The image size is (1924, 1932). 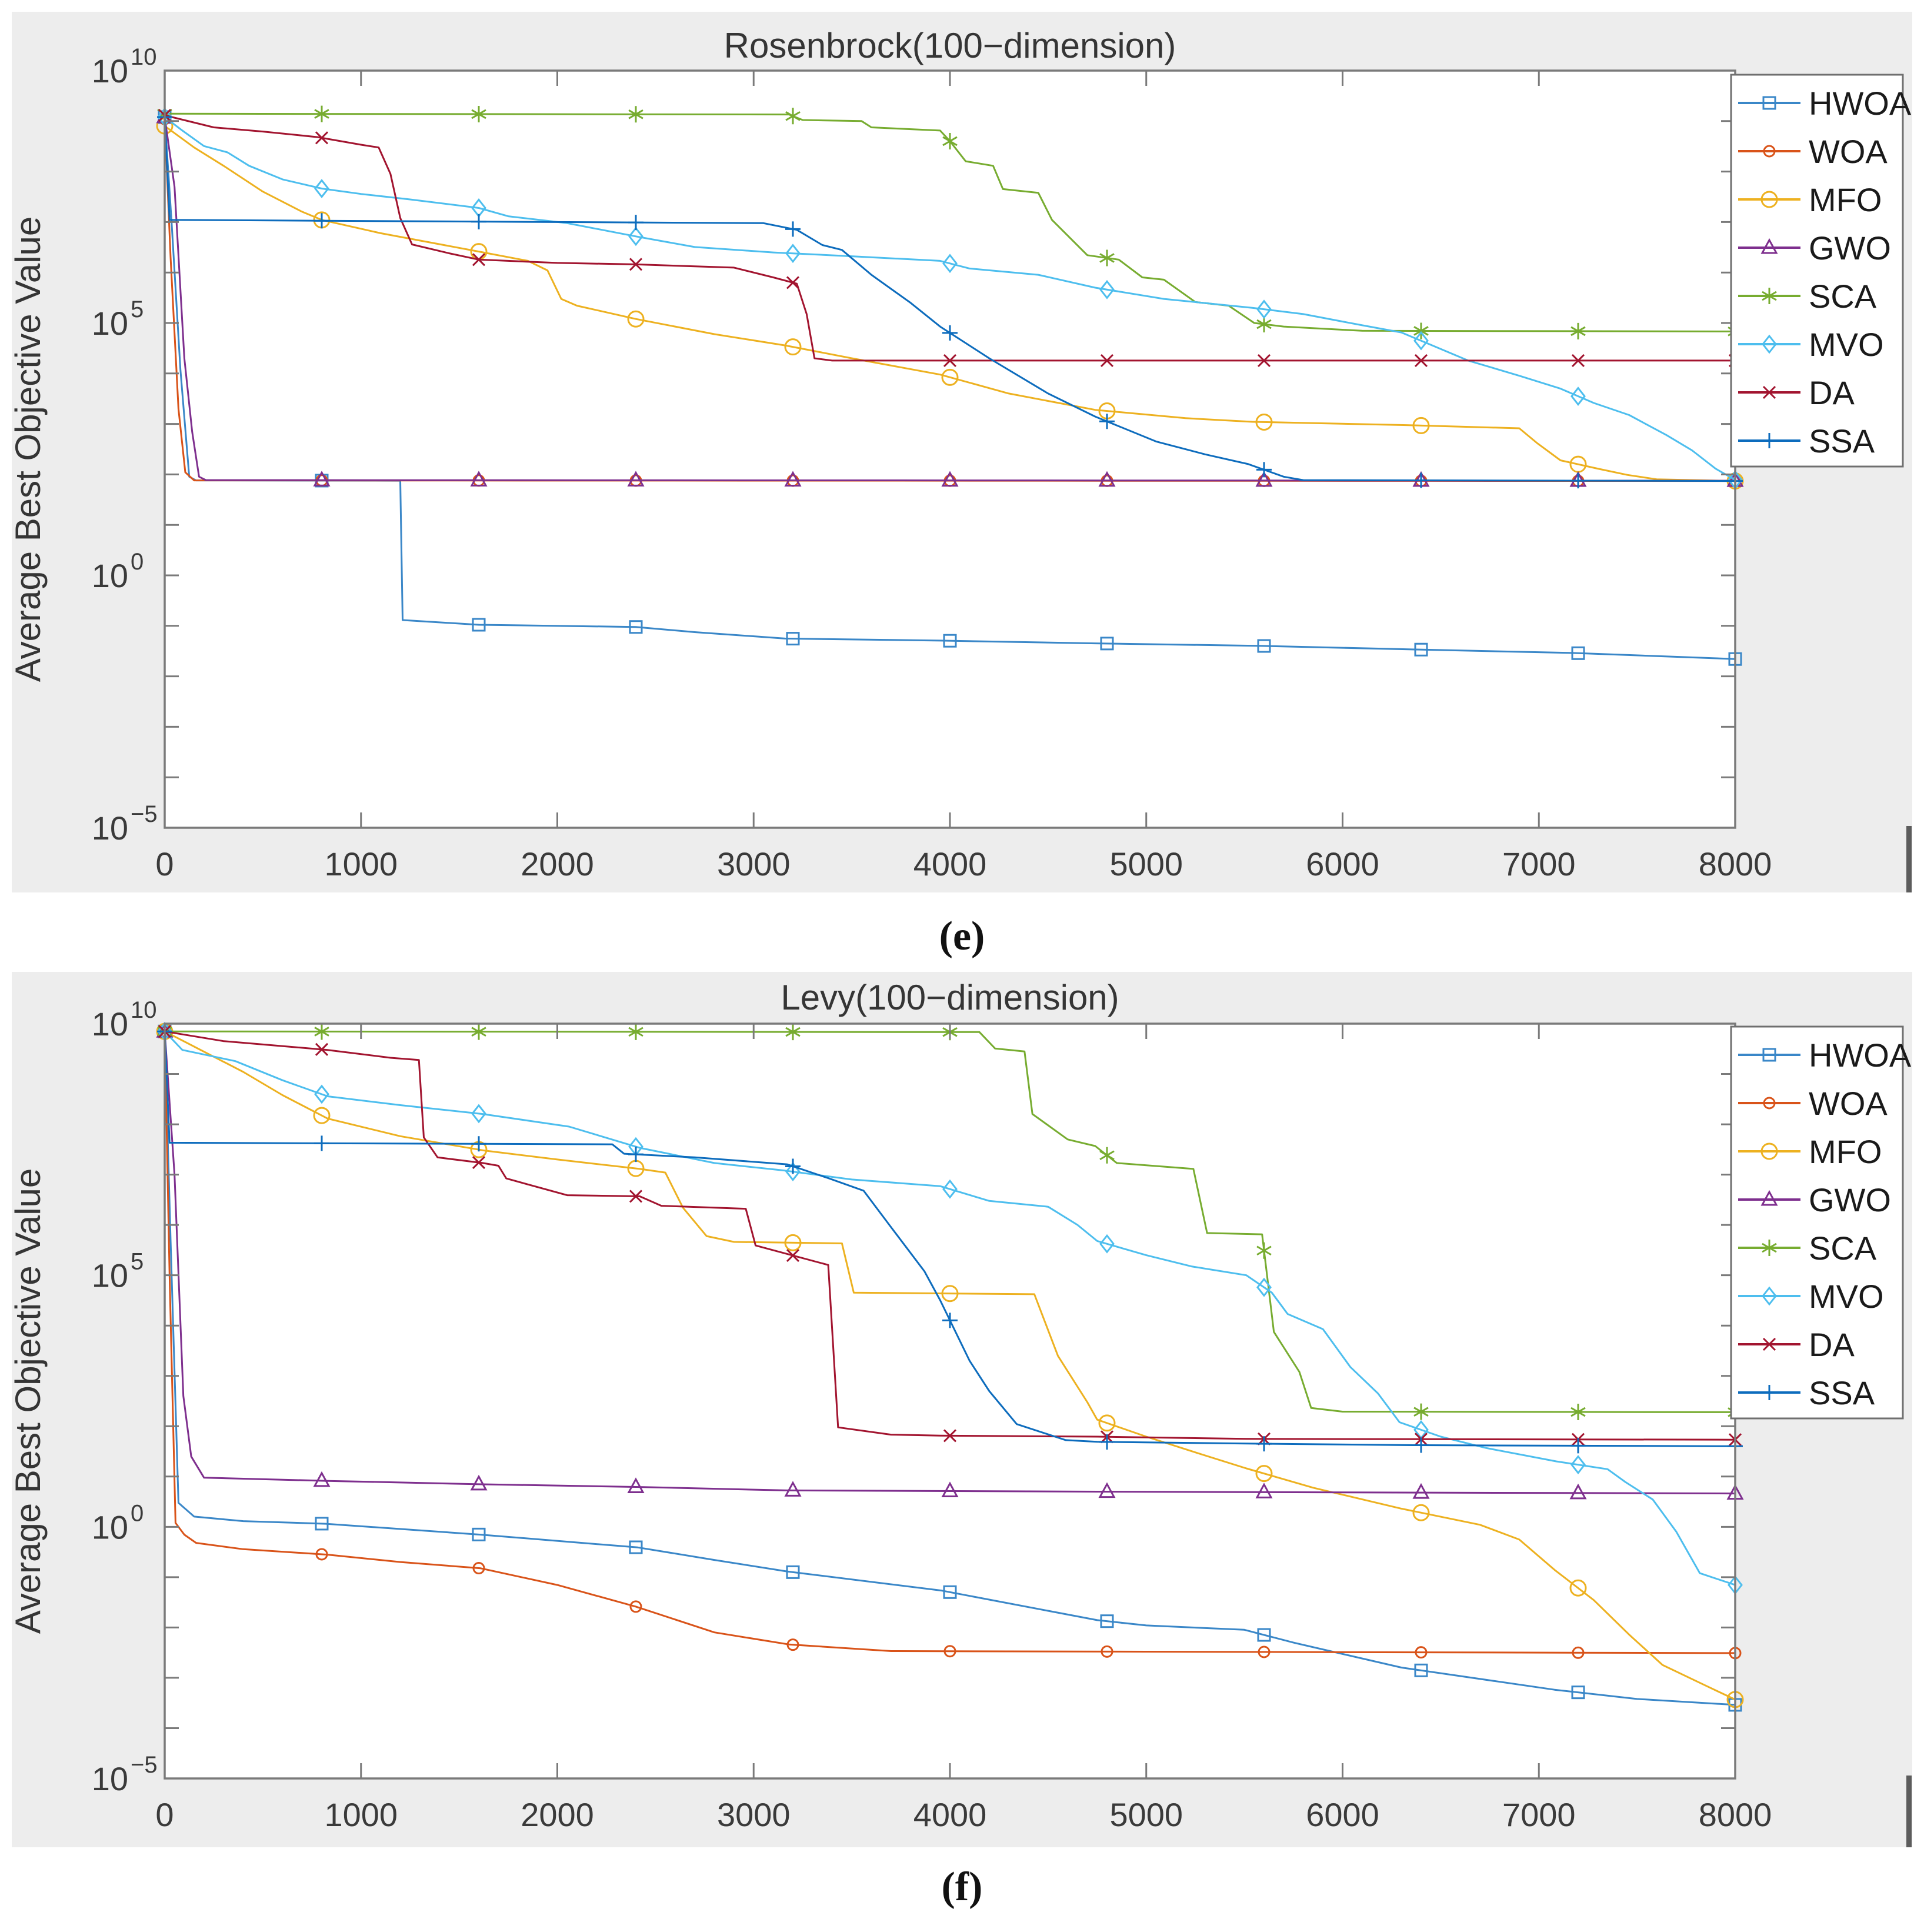 I want to click on legend-entry-woa: WOA, so click(x=1813, y=1103).